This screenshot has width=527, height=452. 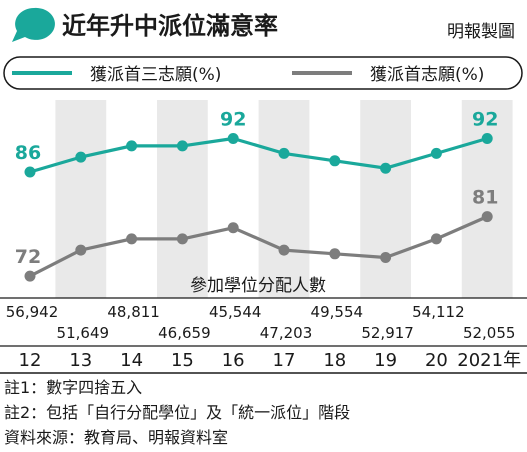 What do you see at coordinates (182, 360) in the screenshot?
I see `x-tick-label: 15` at bounding box center [182, 360].